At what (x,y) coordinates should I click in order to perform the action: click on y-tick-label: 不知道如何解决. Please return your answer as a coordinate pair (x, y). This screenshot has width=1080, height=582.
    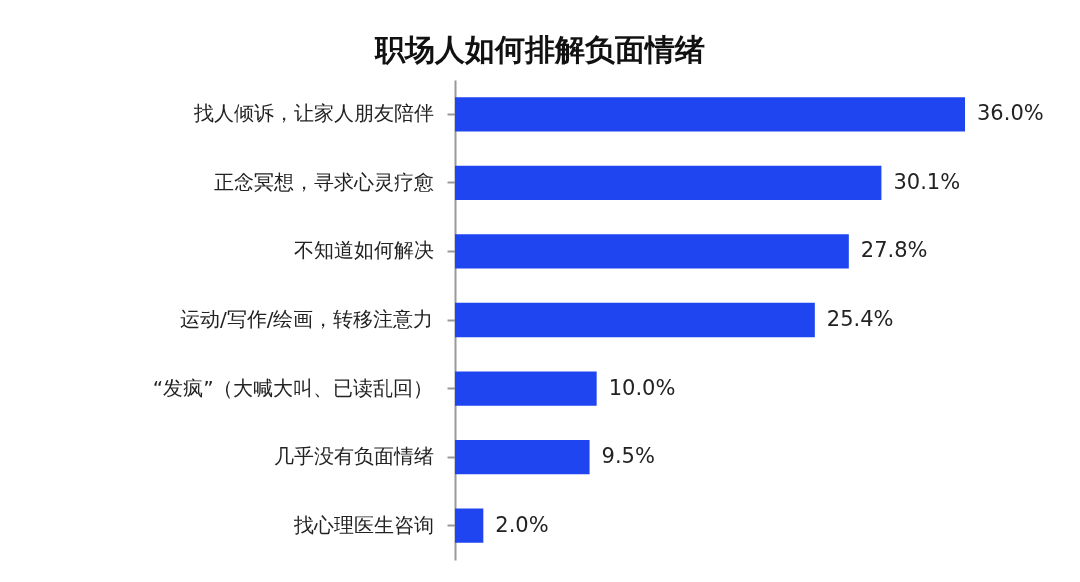
    Looking at the image, I should click on (363, 250).